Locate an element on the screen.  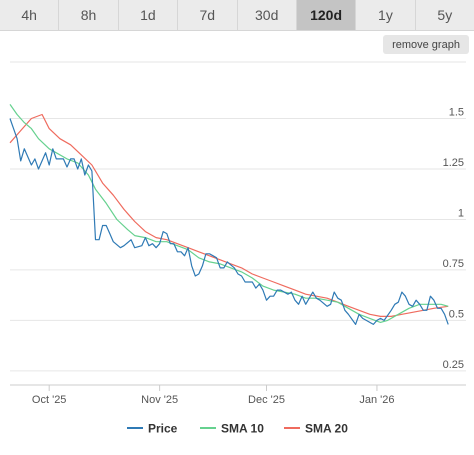
legend-label: SMA 10 is located at coordinates (242, 429).